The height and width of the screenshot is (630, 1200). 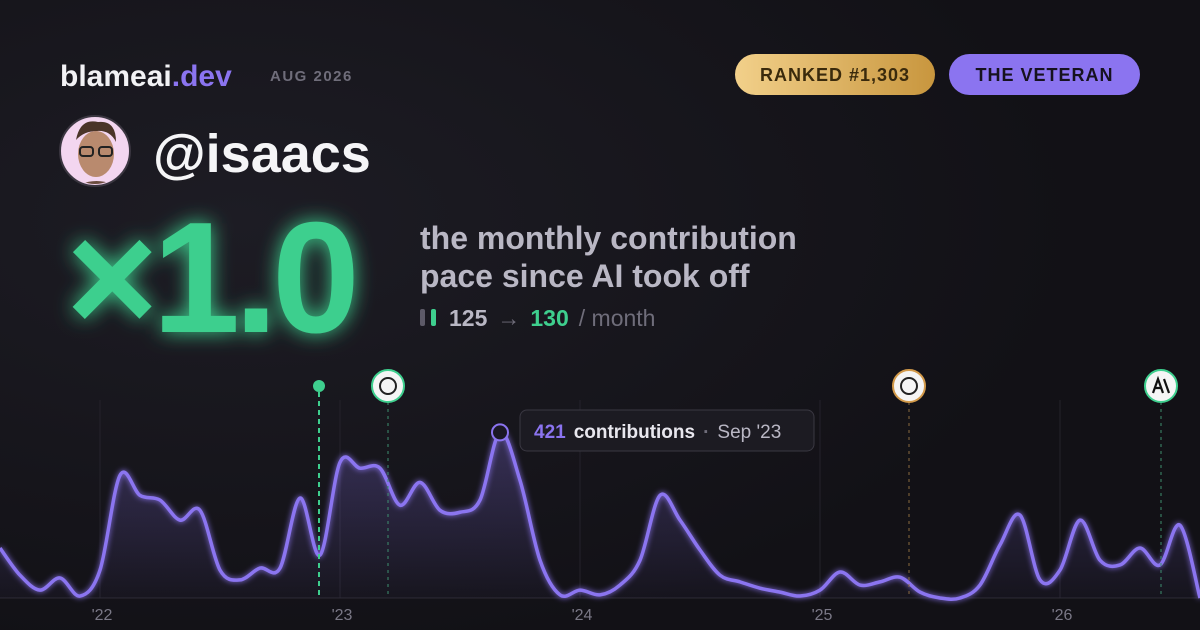 I want to click on brand-tld: .dev, so click(x=202, y=76).